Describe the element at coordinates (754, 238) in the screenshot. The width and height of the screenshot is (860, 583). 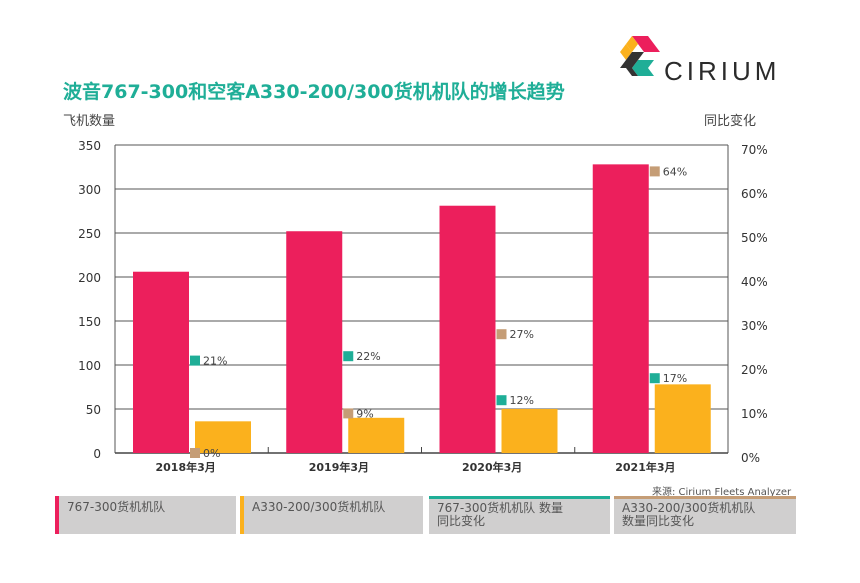
I see `y-tick-label-right: 50%` at that location.